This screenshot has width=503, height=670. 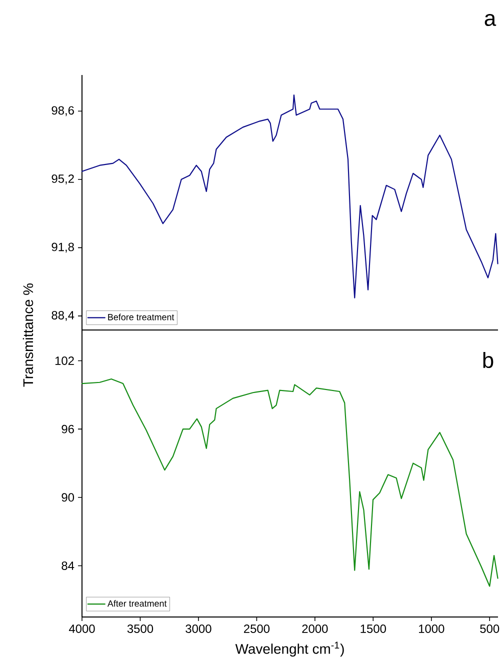 What do you see at coordinates (63, 179) in the screenshot?
I see `y-tick-label: 95,2` at bounding box center [63, 179].